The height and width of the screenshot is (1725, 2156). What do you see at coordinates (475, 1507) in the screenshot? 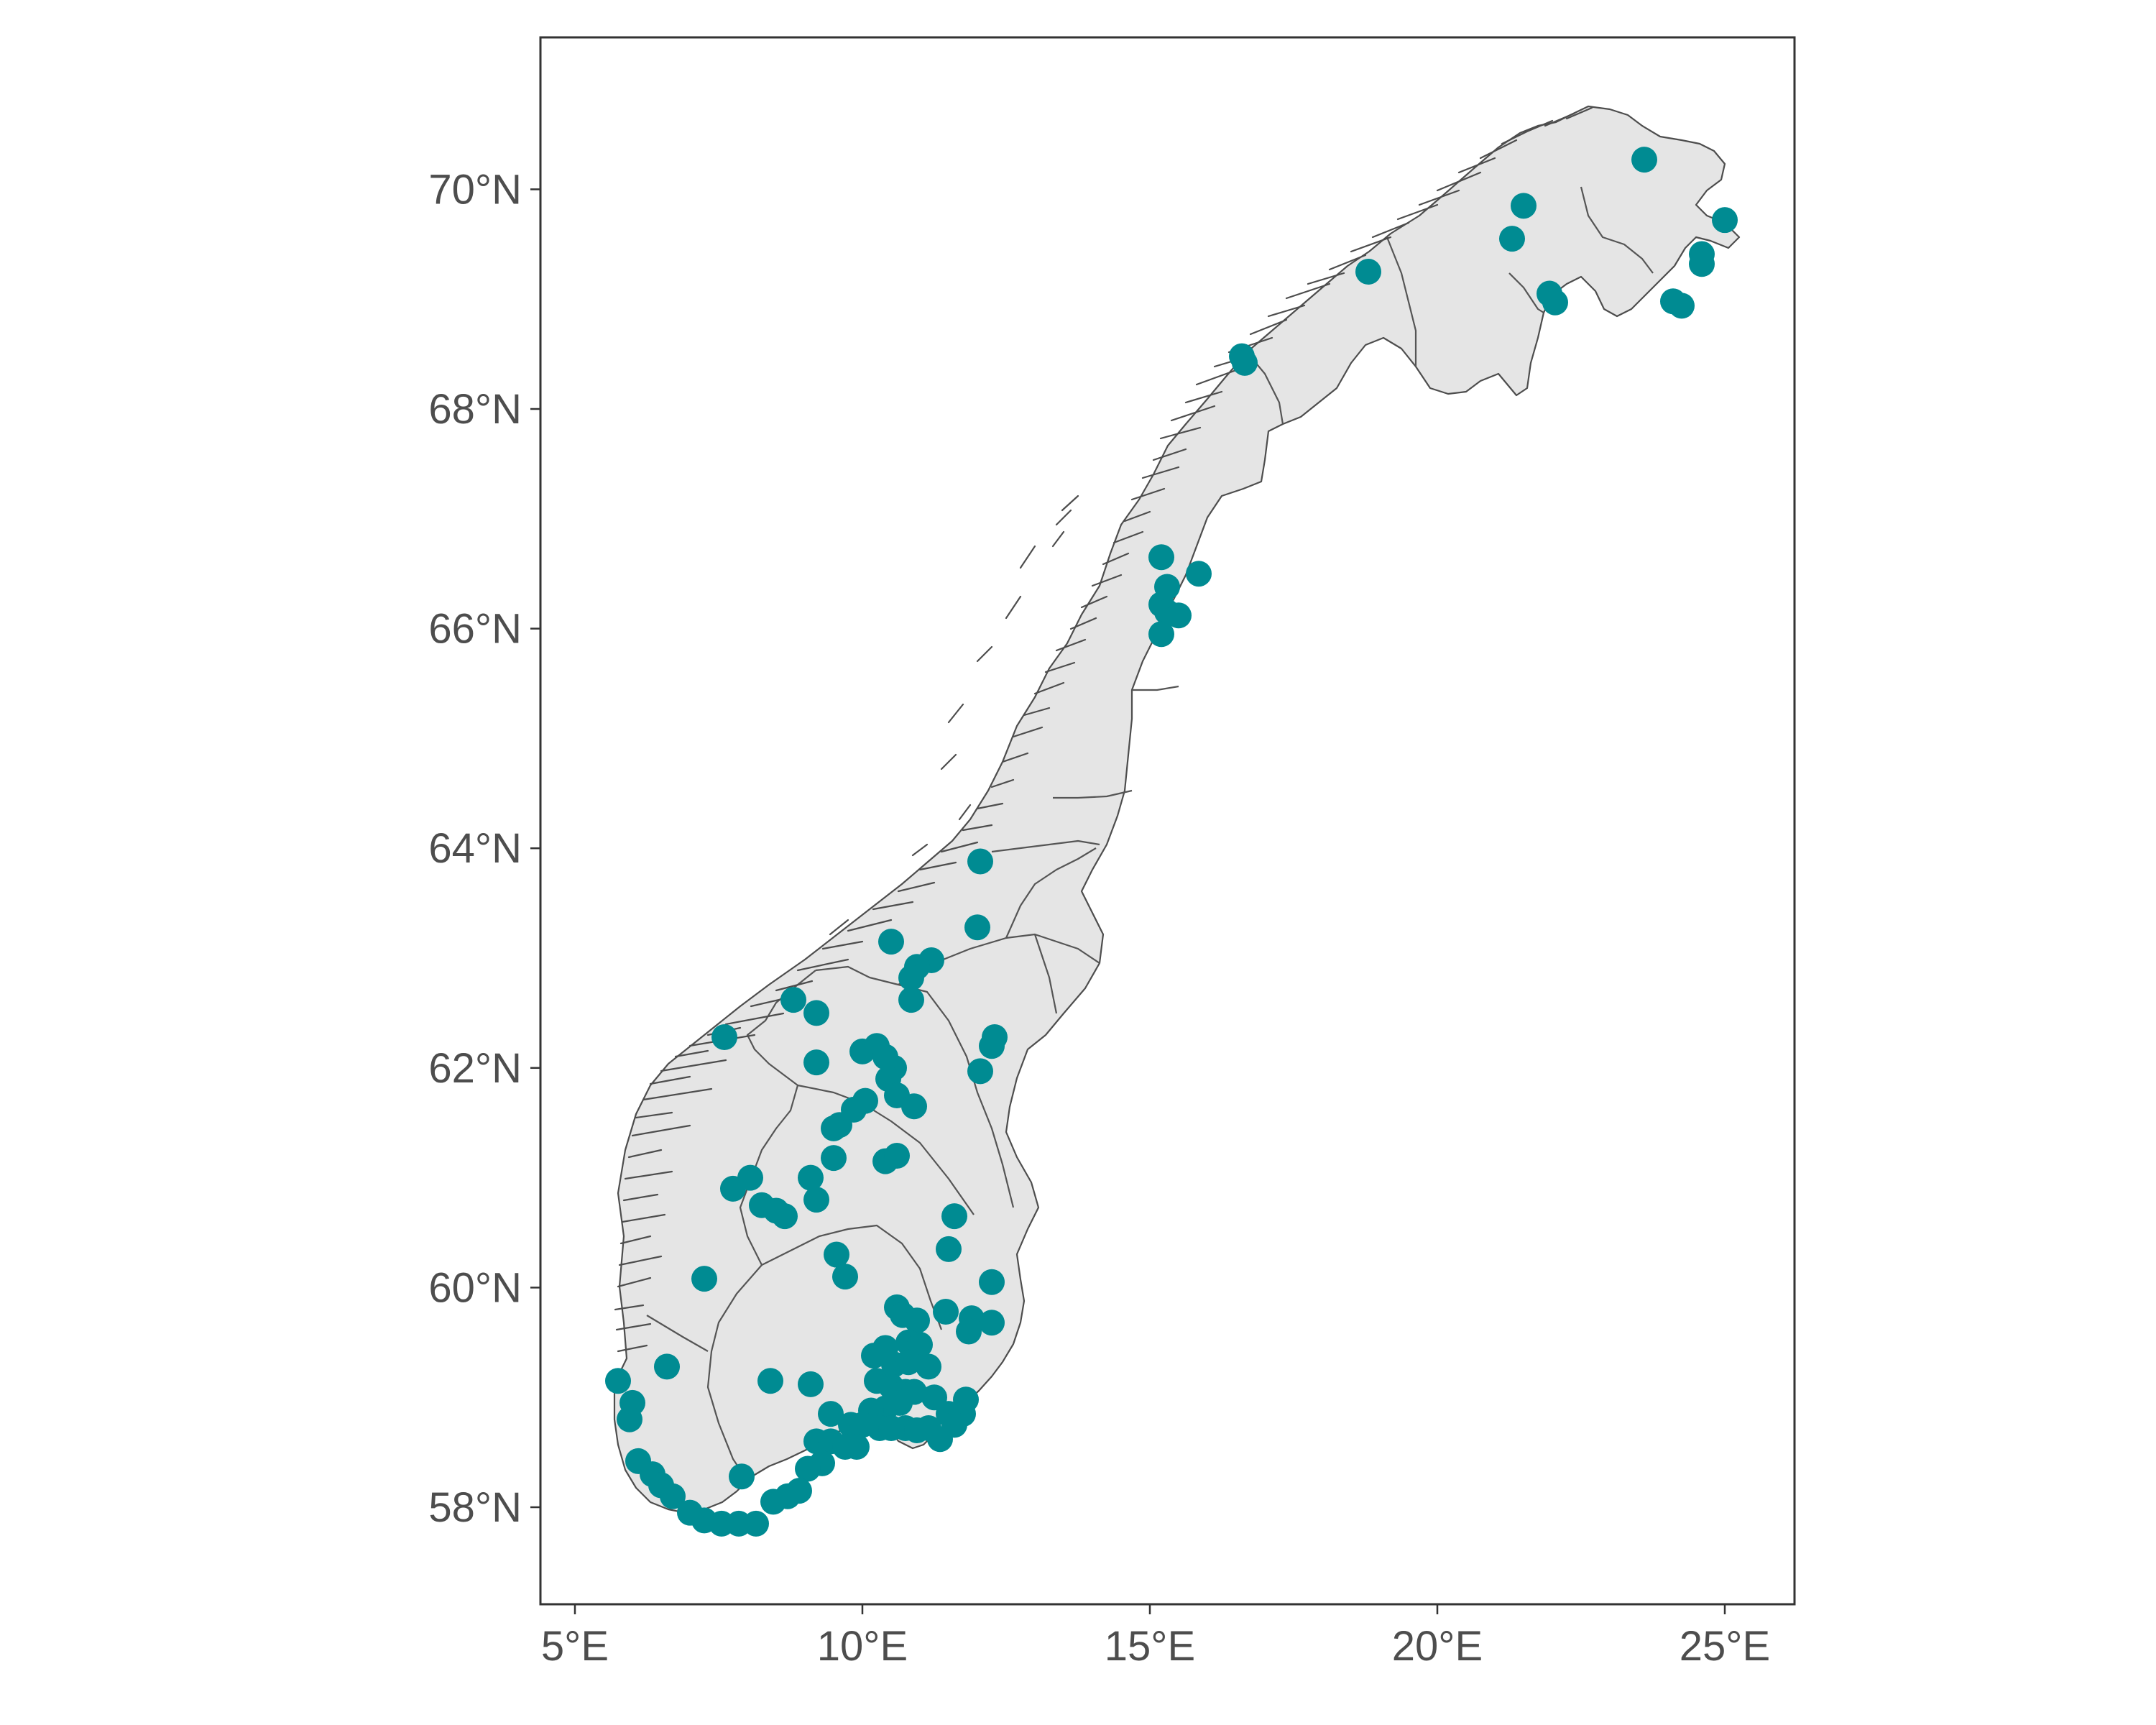
I see `y-tick-label: 58°N` at bounding box center [475, 1507].